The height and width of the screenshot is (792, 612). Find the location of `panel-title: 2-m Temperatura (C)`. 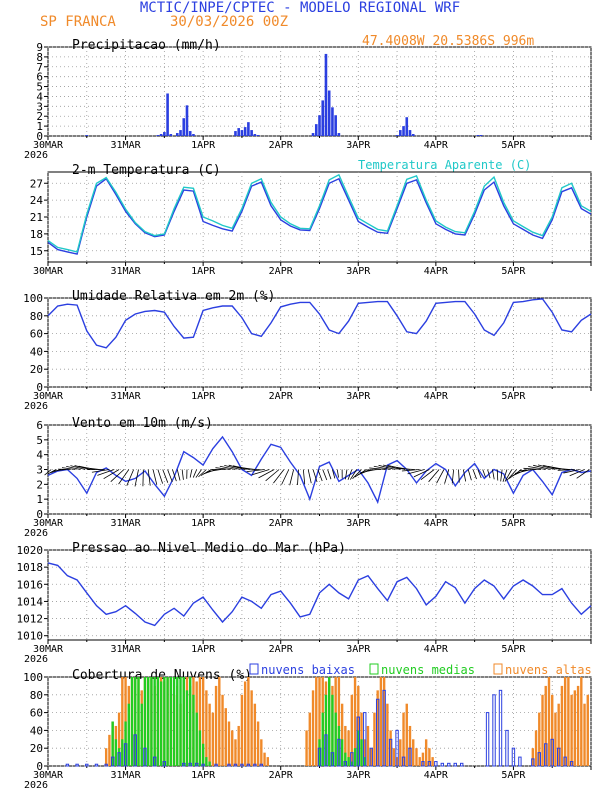

panel-title: 2-m Temperatura (C) is located at coordinates (146, 170).